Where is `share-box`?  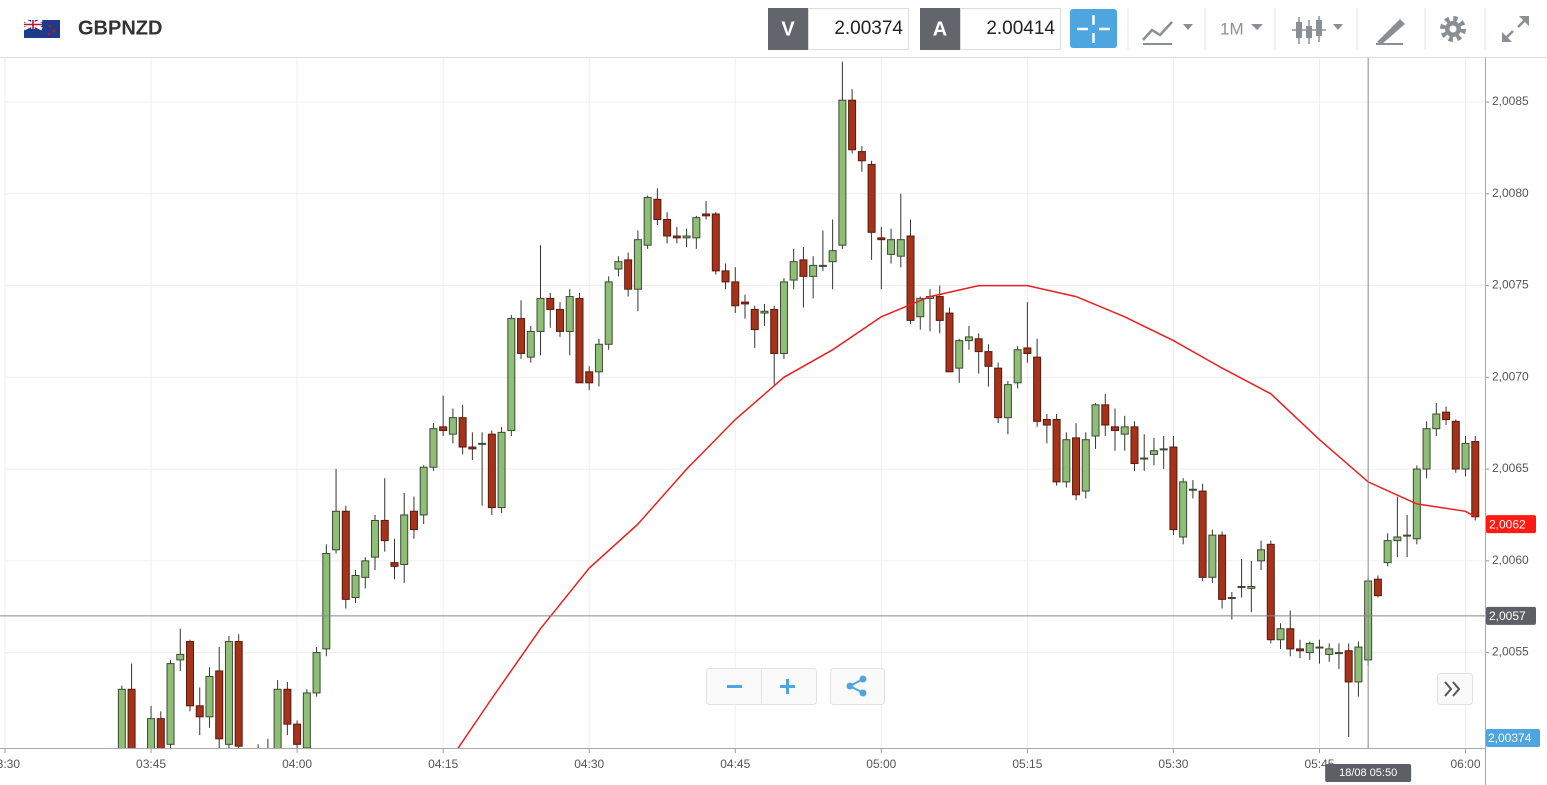 share-box is located at coordinates (857, 686).